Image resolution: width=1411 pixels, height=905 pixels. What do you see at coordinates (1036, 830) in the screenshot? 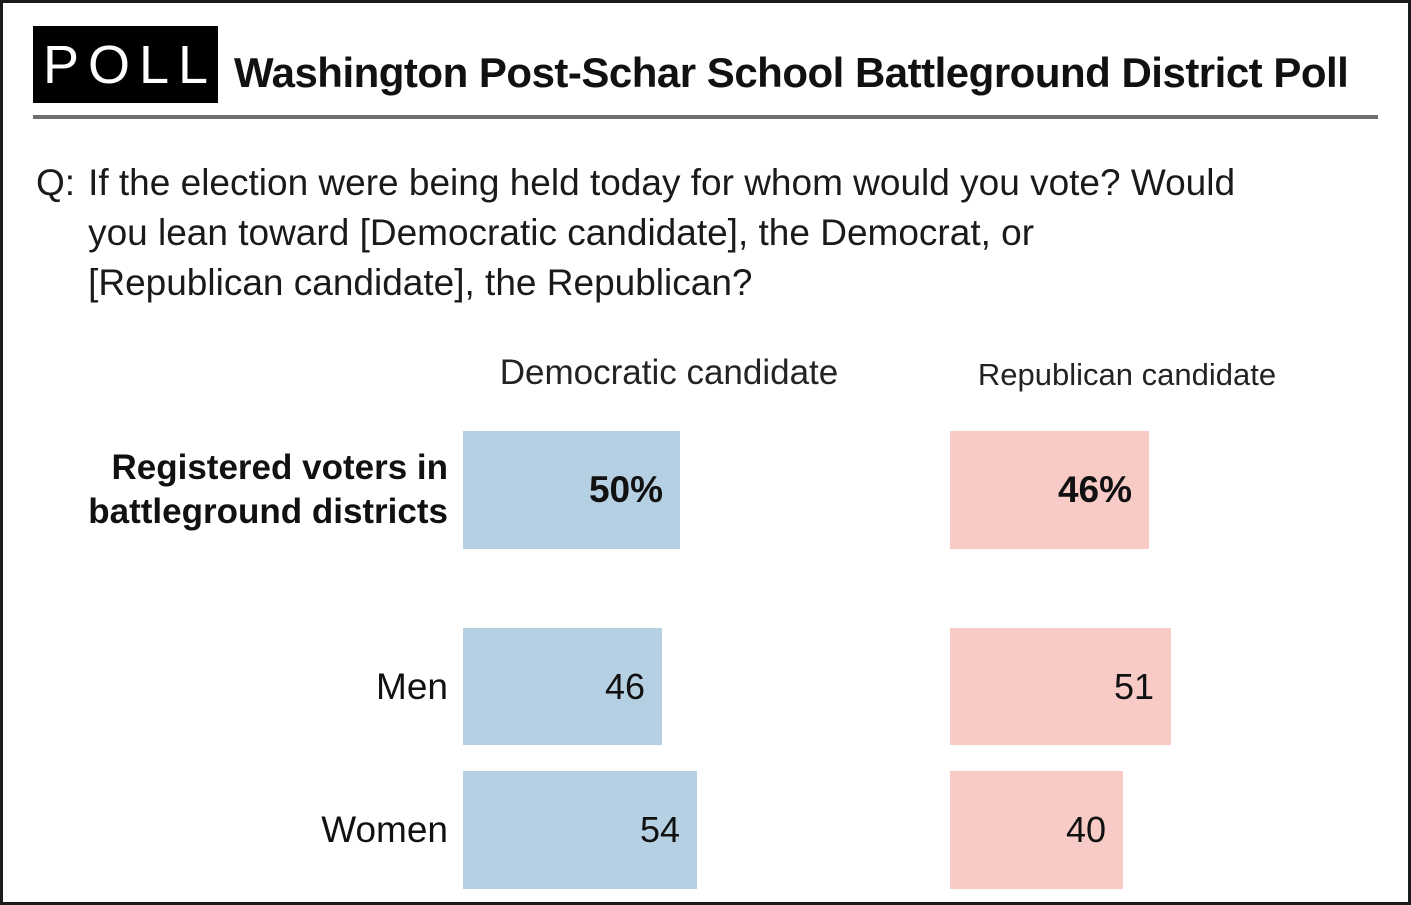
I see `bar-republican-women: 40` at bounding box center [1036, 830].